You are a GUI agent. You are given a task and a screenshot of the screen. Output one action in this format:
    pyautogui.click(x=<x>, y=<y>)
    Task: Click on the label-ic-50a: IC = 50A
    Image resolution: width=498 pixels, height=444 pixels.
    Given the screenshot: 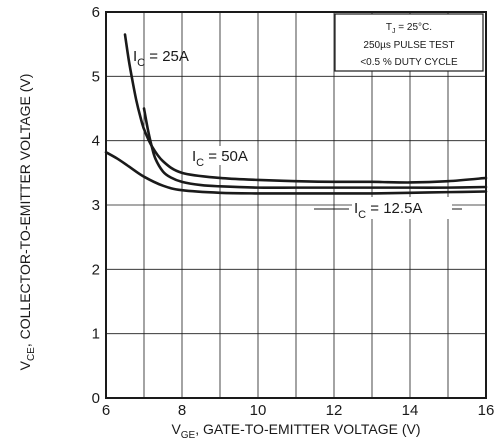 What is the action you would take?
    pyautogui.click(x=220, y=158)
    